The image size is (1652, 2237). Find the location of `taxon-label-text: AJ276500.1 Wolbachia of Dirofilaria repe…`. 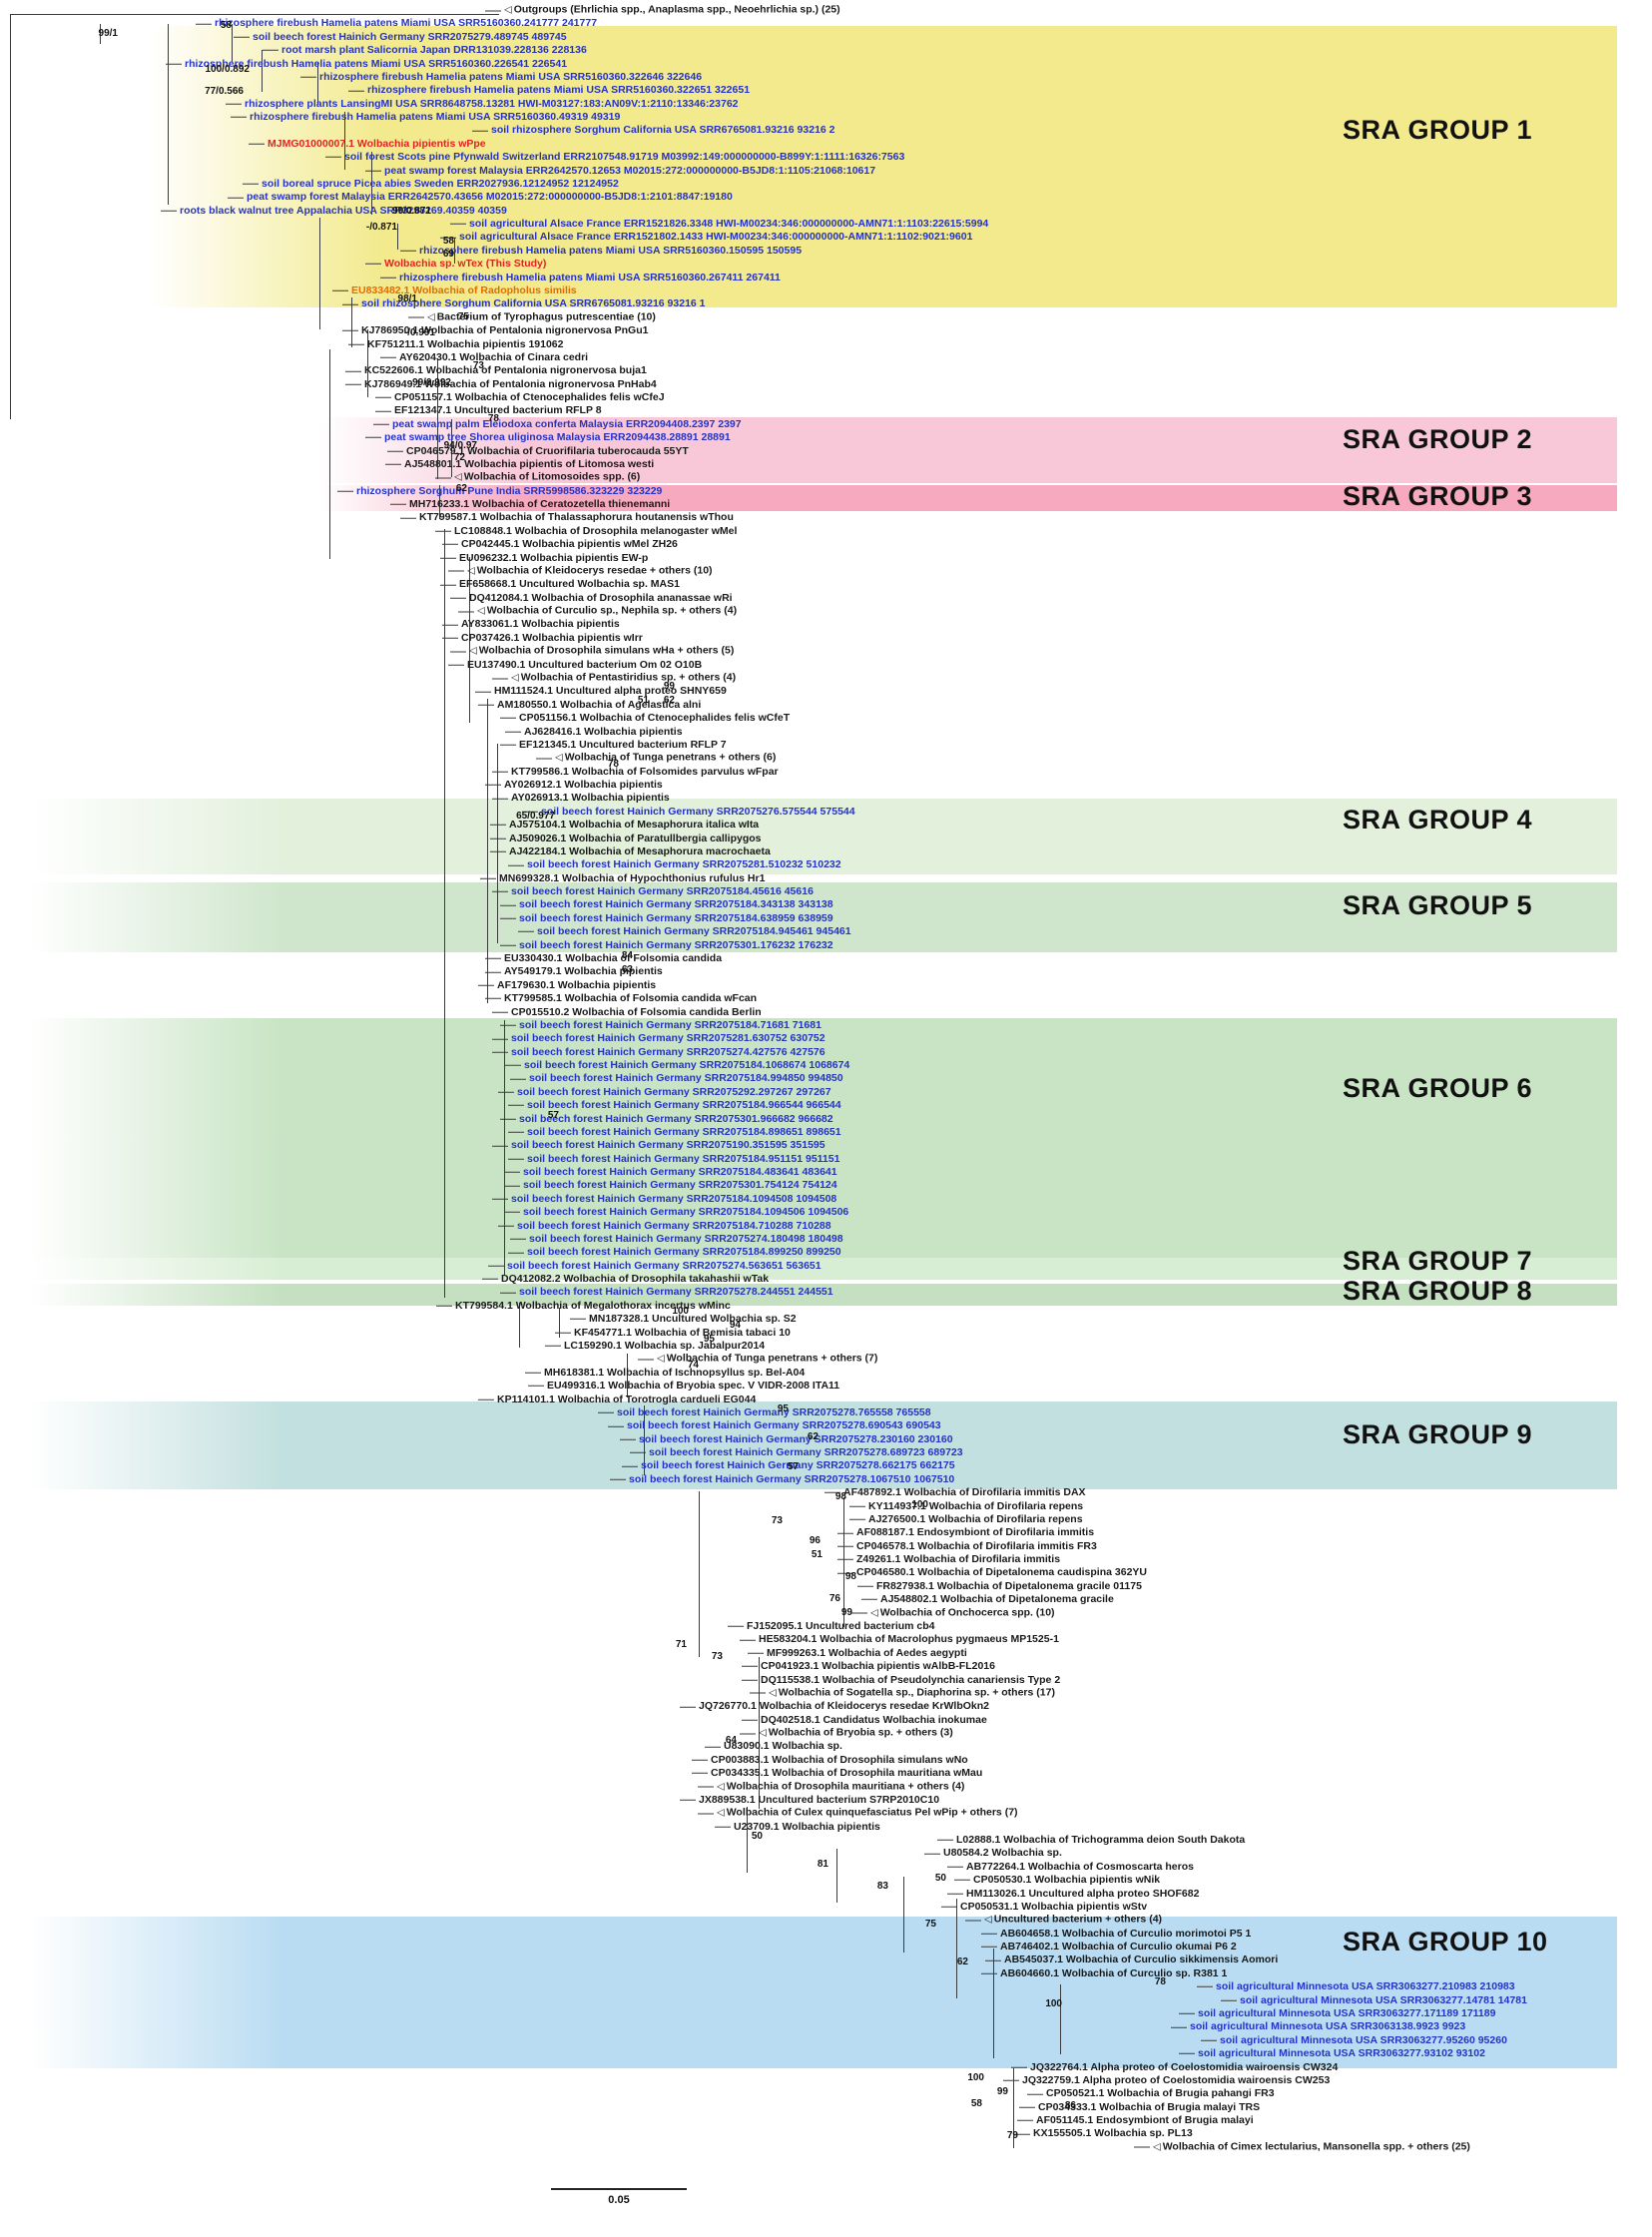

taxon-label-text: AJ276500.1 Wolbachia of Dirofilaria repe… is located at coordinates (975, 1519).